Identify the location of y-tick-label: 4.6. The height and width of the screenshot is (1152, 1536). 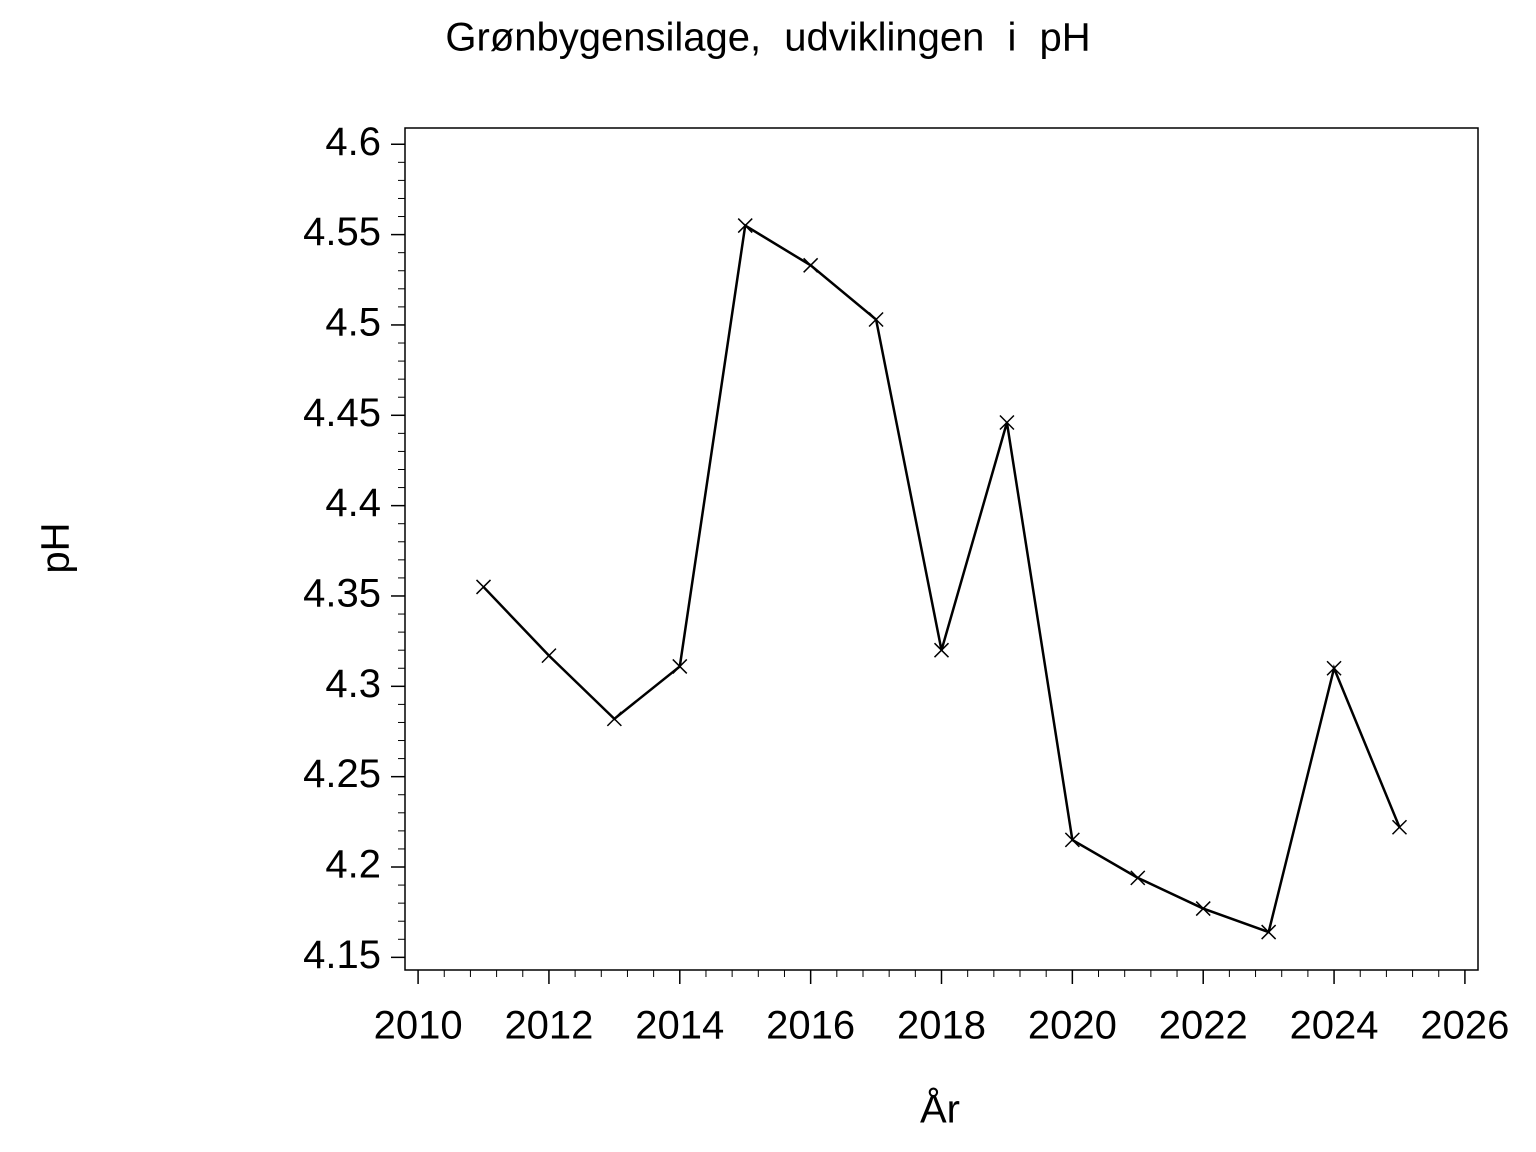
(353, 142).